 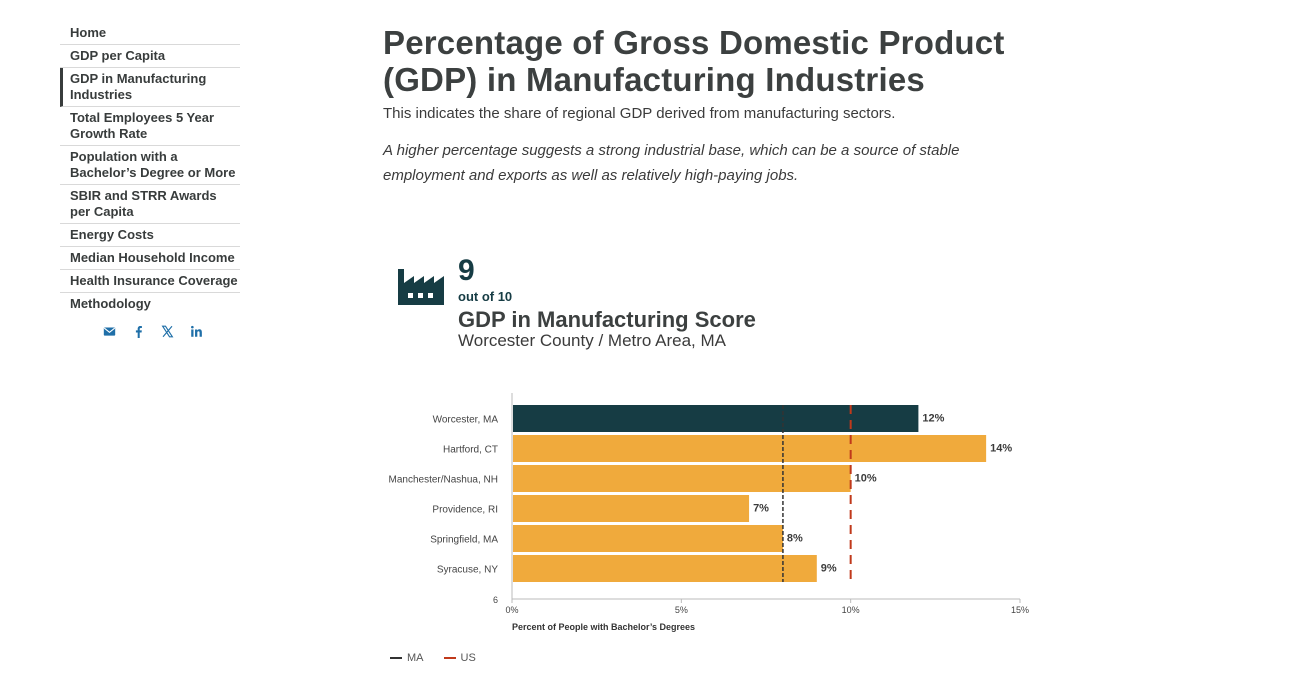 What do you see at coordinates (470, 450) in the screenshot?
I see `category-label-1: Hartford, CT` at bounding box center [470, 450].